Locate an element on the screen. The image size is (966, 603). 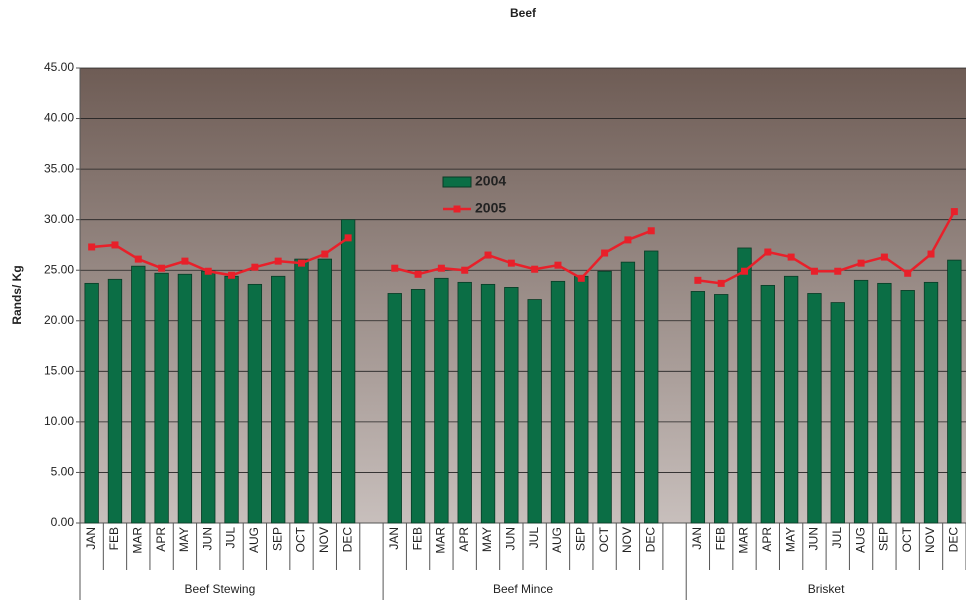
group-label: Beef Mince is located at coordinates (523, 589).